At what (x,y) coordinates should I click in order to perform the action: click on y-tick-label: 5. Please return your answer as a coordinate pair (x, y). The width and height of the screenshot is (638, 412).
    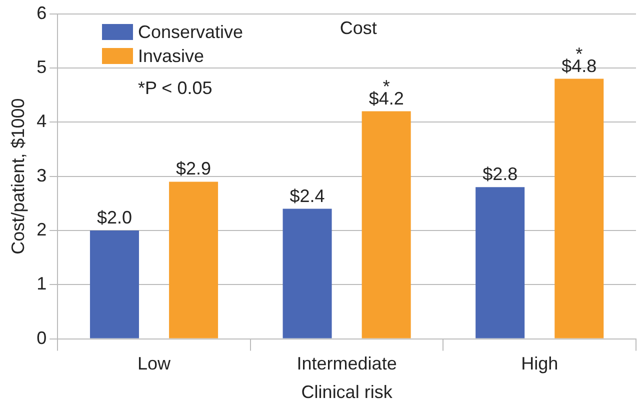
    Looking at the image, I should click on (41, 66).